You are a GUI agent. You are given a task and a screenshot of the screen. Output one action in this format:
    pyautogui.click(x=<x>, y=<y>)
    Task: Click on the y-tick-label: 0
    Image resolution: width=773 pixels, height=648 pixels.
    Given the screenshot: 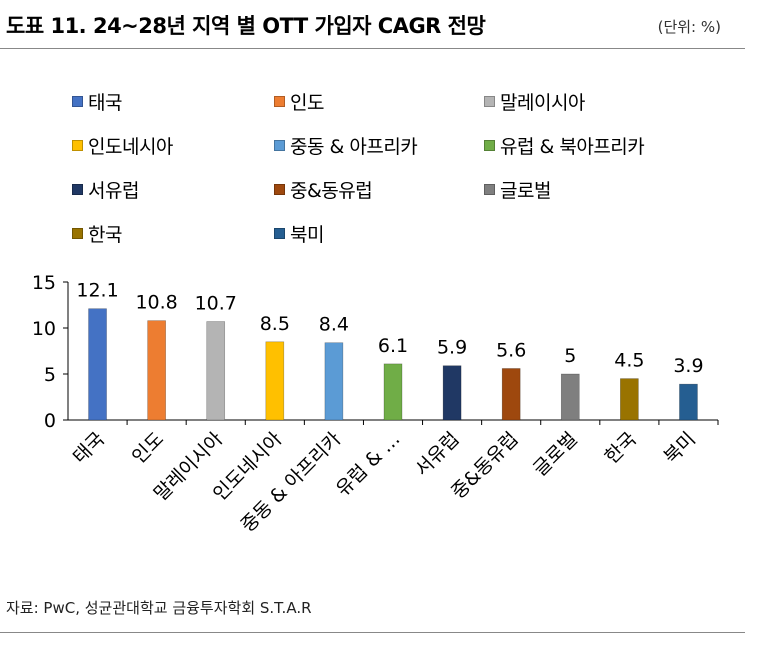 What is the action you would take?
    pyautogui.click(x=50, y=421)
    